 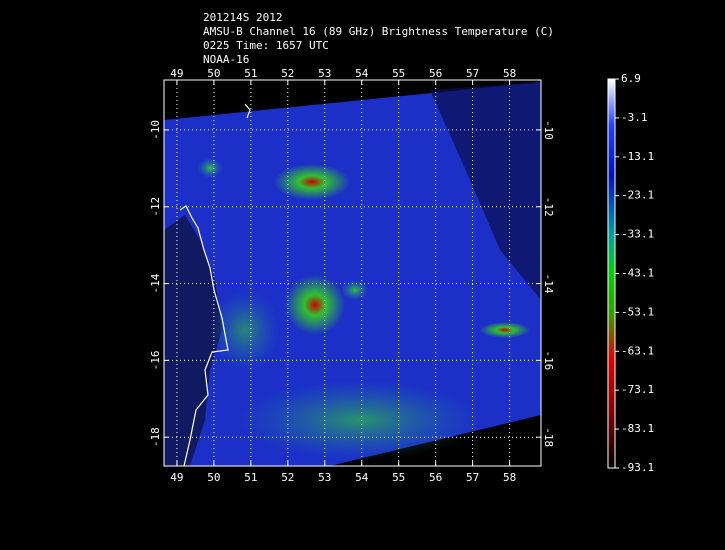 I want to click on land-area, so click(x=193, y=340).